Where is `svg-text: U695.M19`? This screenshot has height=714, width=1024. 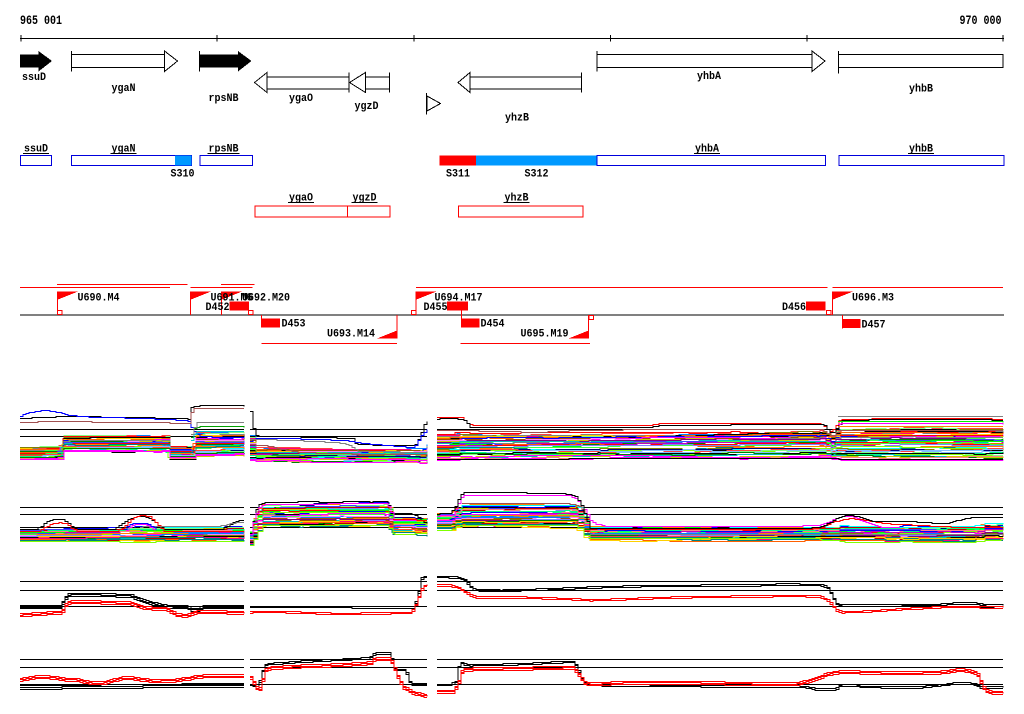
svg-text: U695.M19 is located at coordinates (545, 335).